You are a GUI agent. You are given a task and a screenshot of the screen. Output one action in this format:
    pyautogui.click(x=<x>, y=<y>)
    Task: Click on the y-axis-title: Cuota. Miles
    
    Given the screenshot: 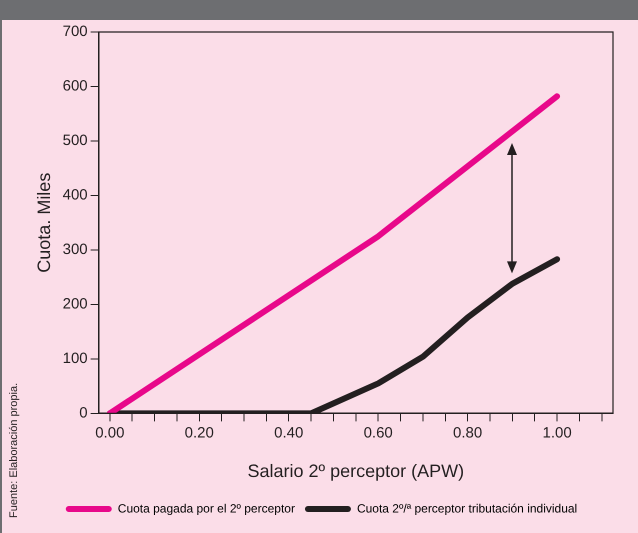 What is the action you would take?
    pyautogui.click(x=44, y=222)
    